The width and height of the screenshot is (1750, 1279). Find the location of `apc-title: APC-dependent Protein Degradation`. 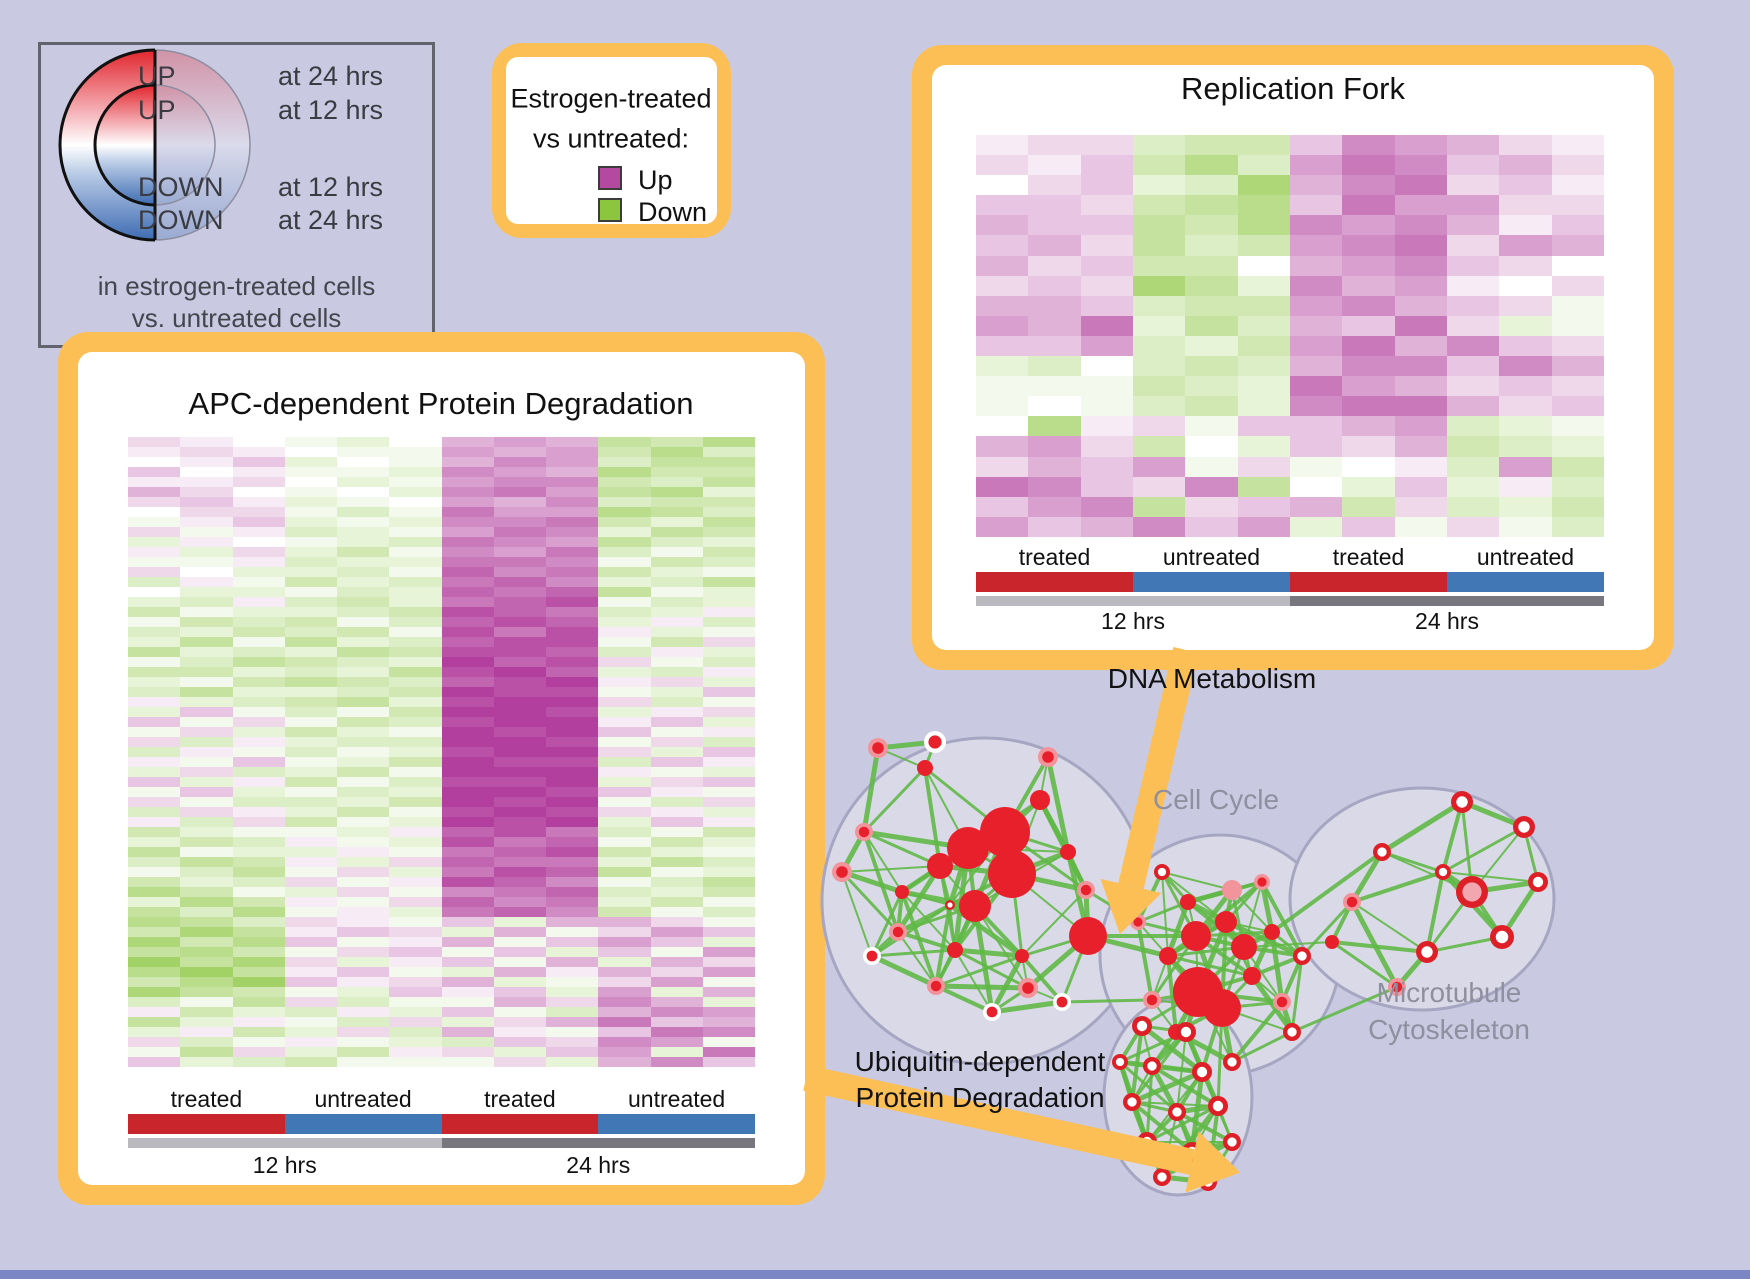

apc-title: APC-dependent Protein Degradation is located at coordinates (441, 403).